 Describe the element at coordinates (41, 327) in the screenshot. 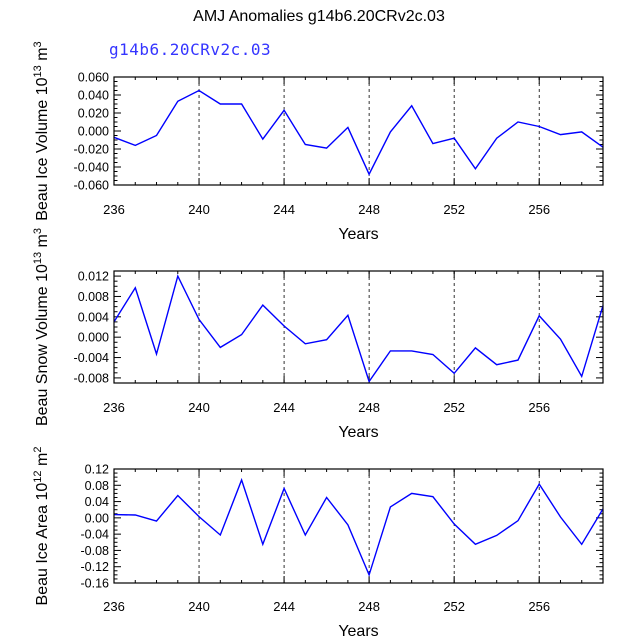

I see `y-axis-label: Beau Snow Volume 1013 m3` at that location.